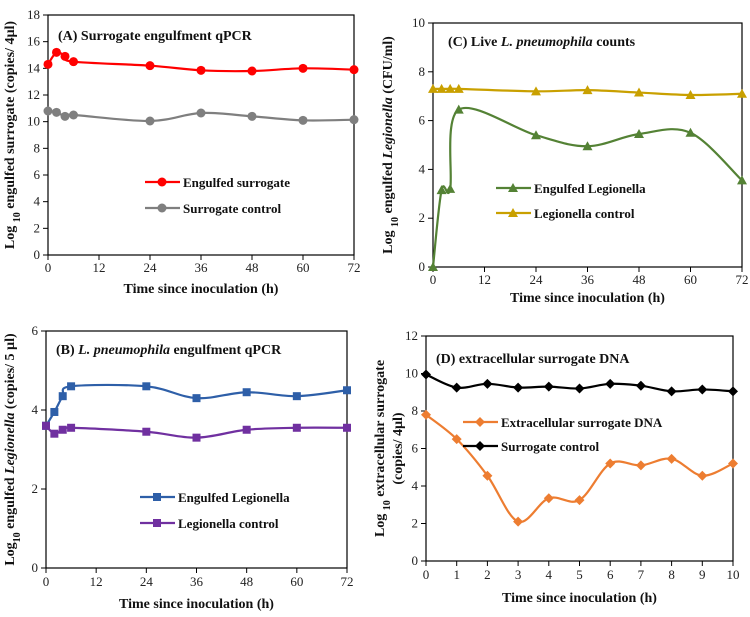 The width and height of the screenshot is (750, 617). What do you see at coordinates (388, 66) in the screenshot?
I see `label-part: (CFU/ml)` at bounding box center [388, 66].